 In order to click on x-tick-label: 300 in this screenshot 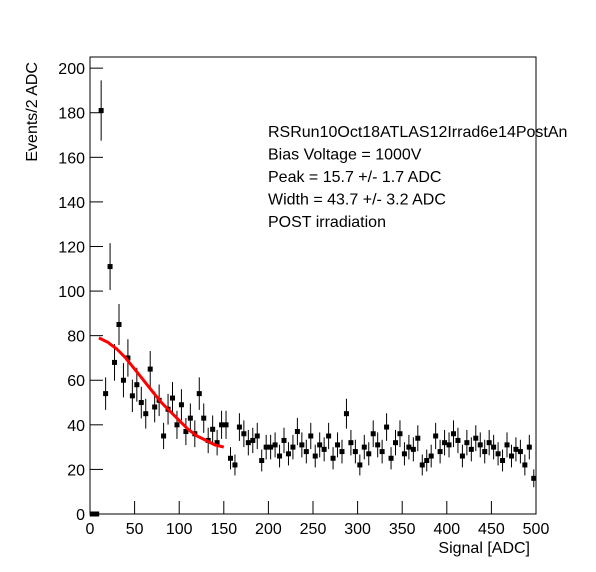, I will do `click(357, 529)`.